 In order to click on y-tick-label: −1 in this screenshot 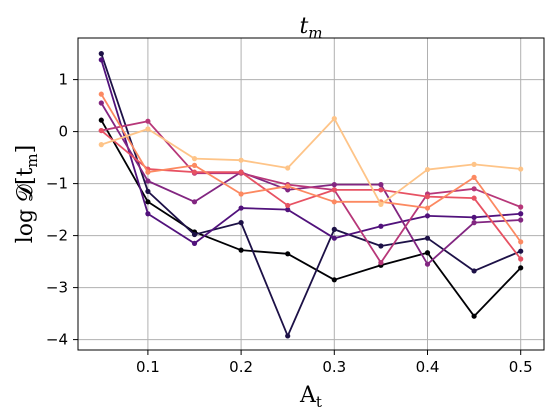, I will do `click(57, 184)`.